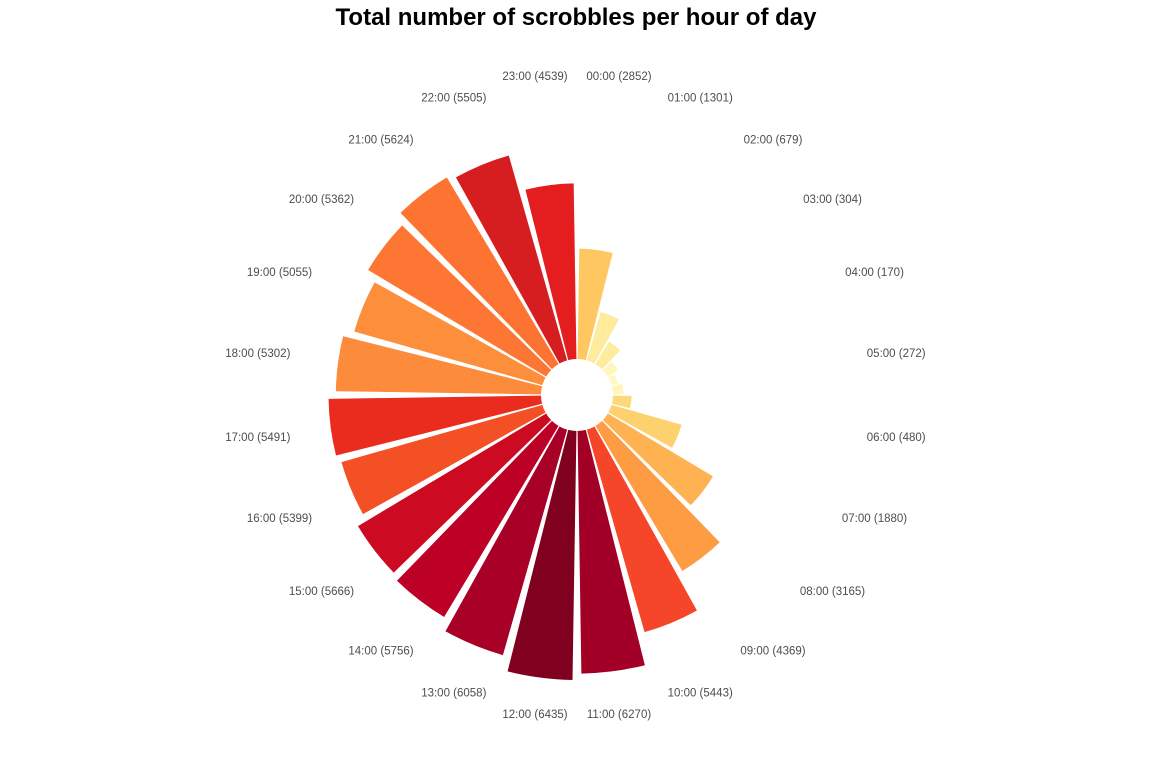 The width and height of the screenshot is (1152, 768). What do you see at coordinates (618, 77) in the screenshot?
I see `hour-label-0000: 00:00 (2852)` at bounding box center [618, 77].